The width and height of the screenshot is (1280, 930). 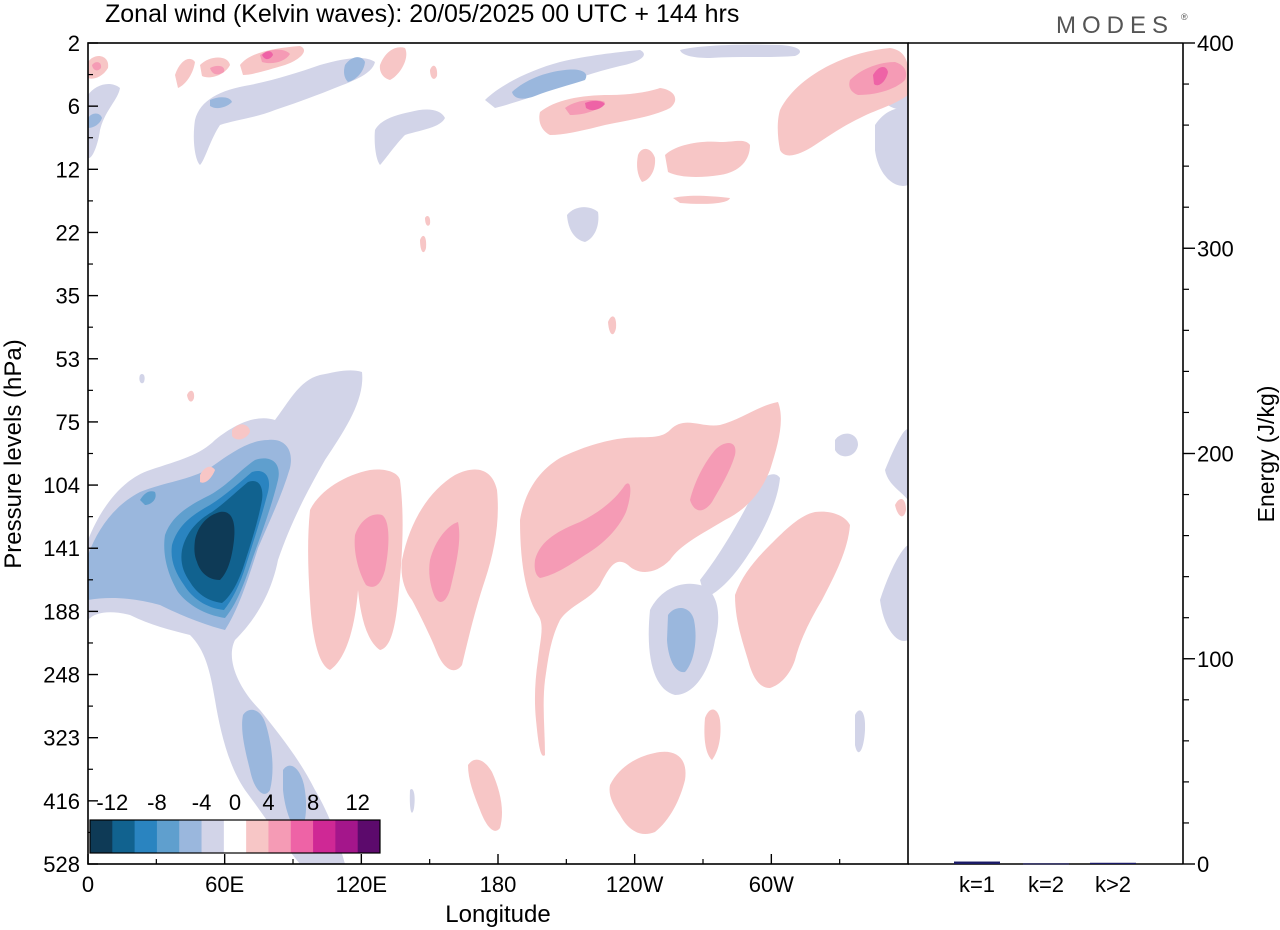 What do you see at coordinates (74, 43) in the screenshot?
I see `y-tick-label: 2` at bounding box center [74, 43].